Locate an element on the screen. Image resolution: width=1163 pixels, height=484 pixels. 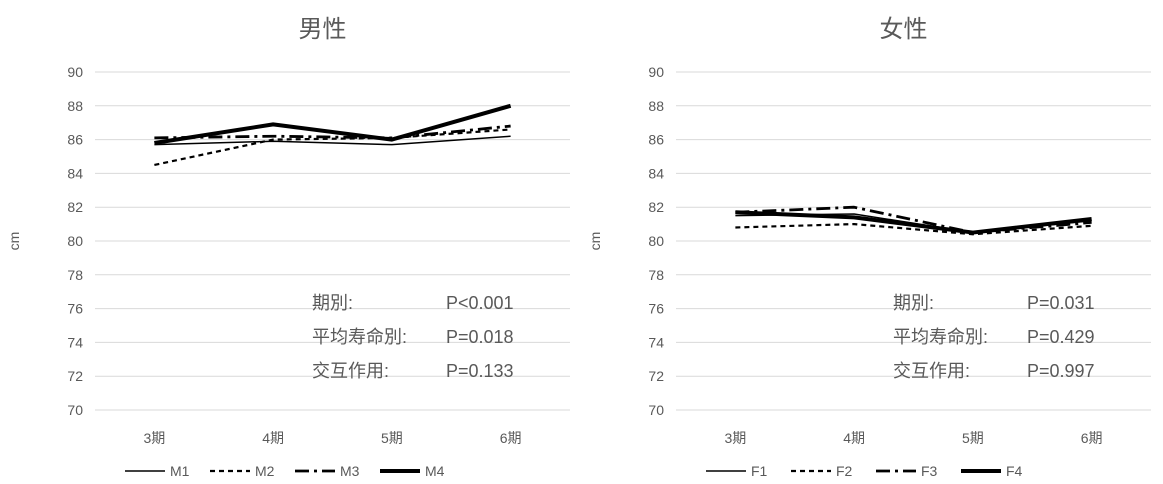
stat-value: P<0.001 is located at coordinates (480, 303).